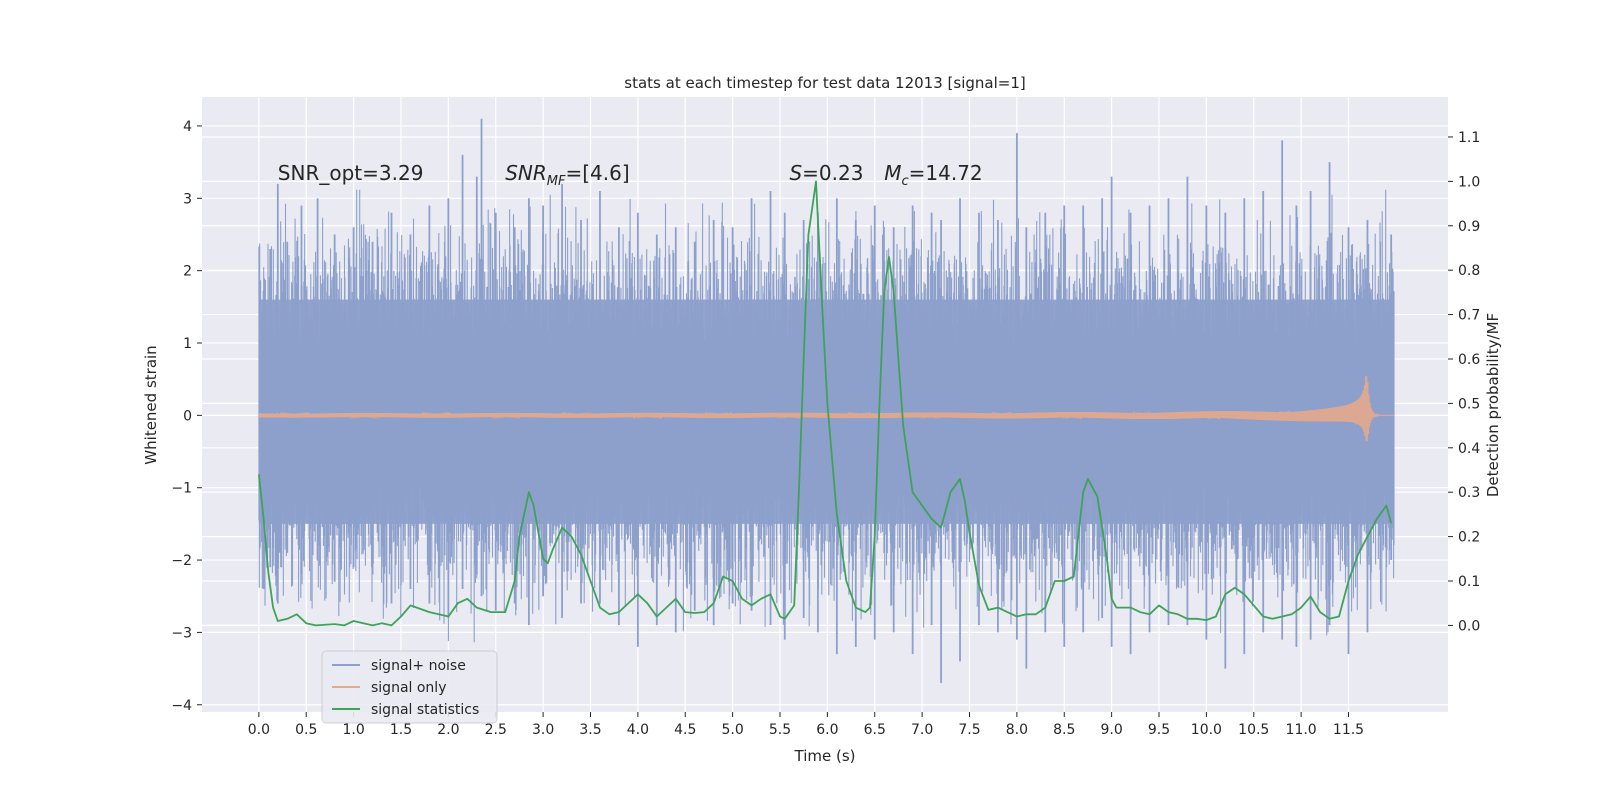  I want to click on x-tick-label: 6.0, so click(827, 730).